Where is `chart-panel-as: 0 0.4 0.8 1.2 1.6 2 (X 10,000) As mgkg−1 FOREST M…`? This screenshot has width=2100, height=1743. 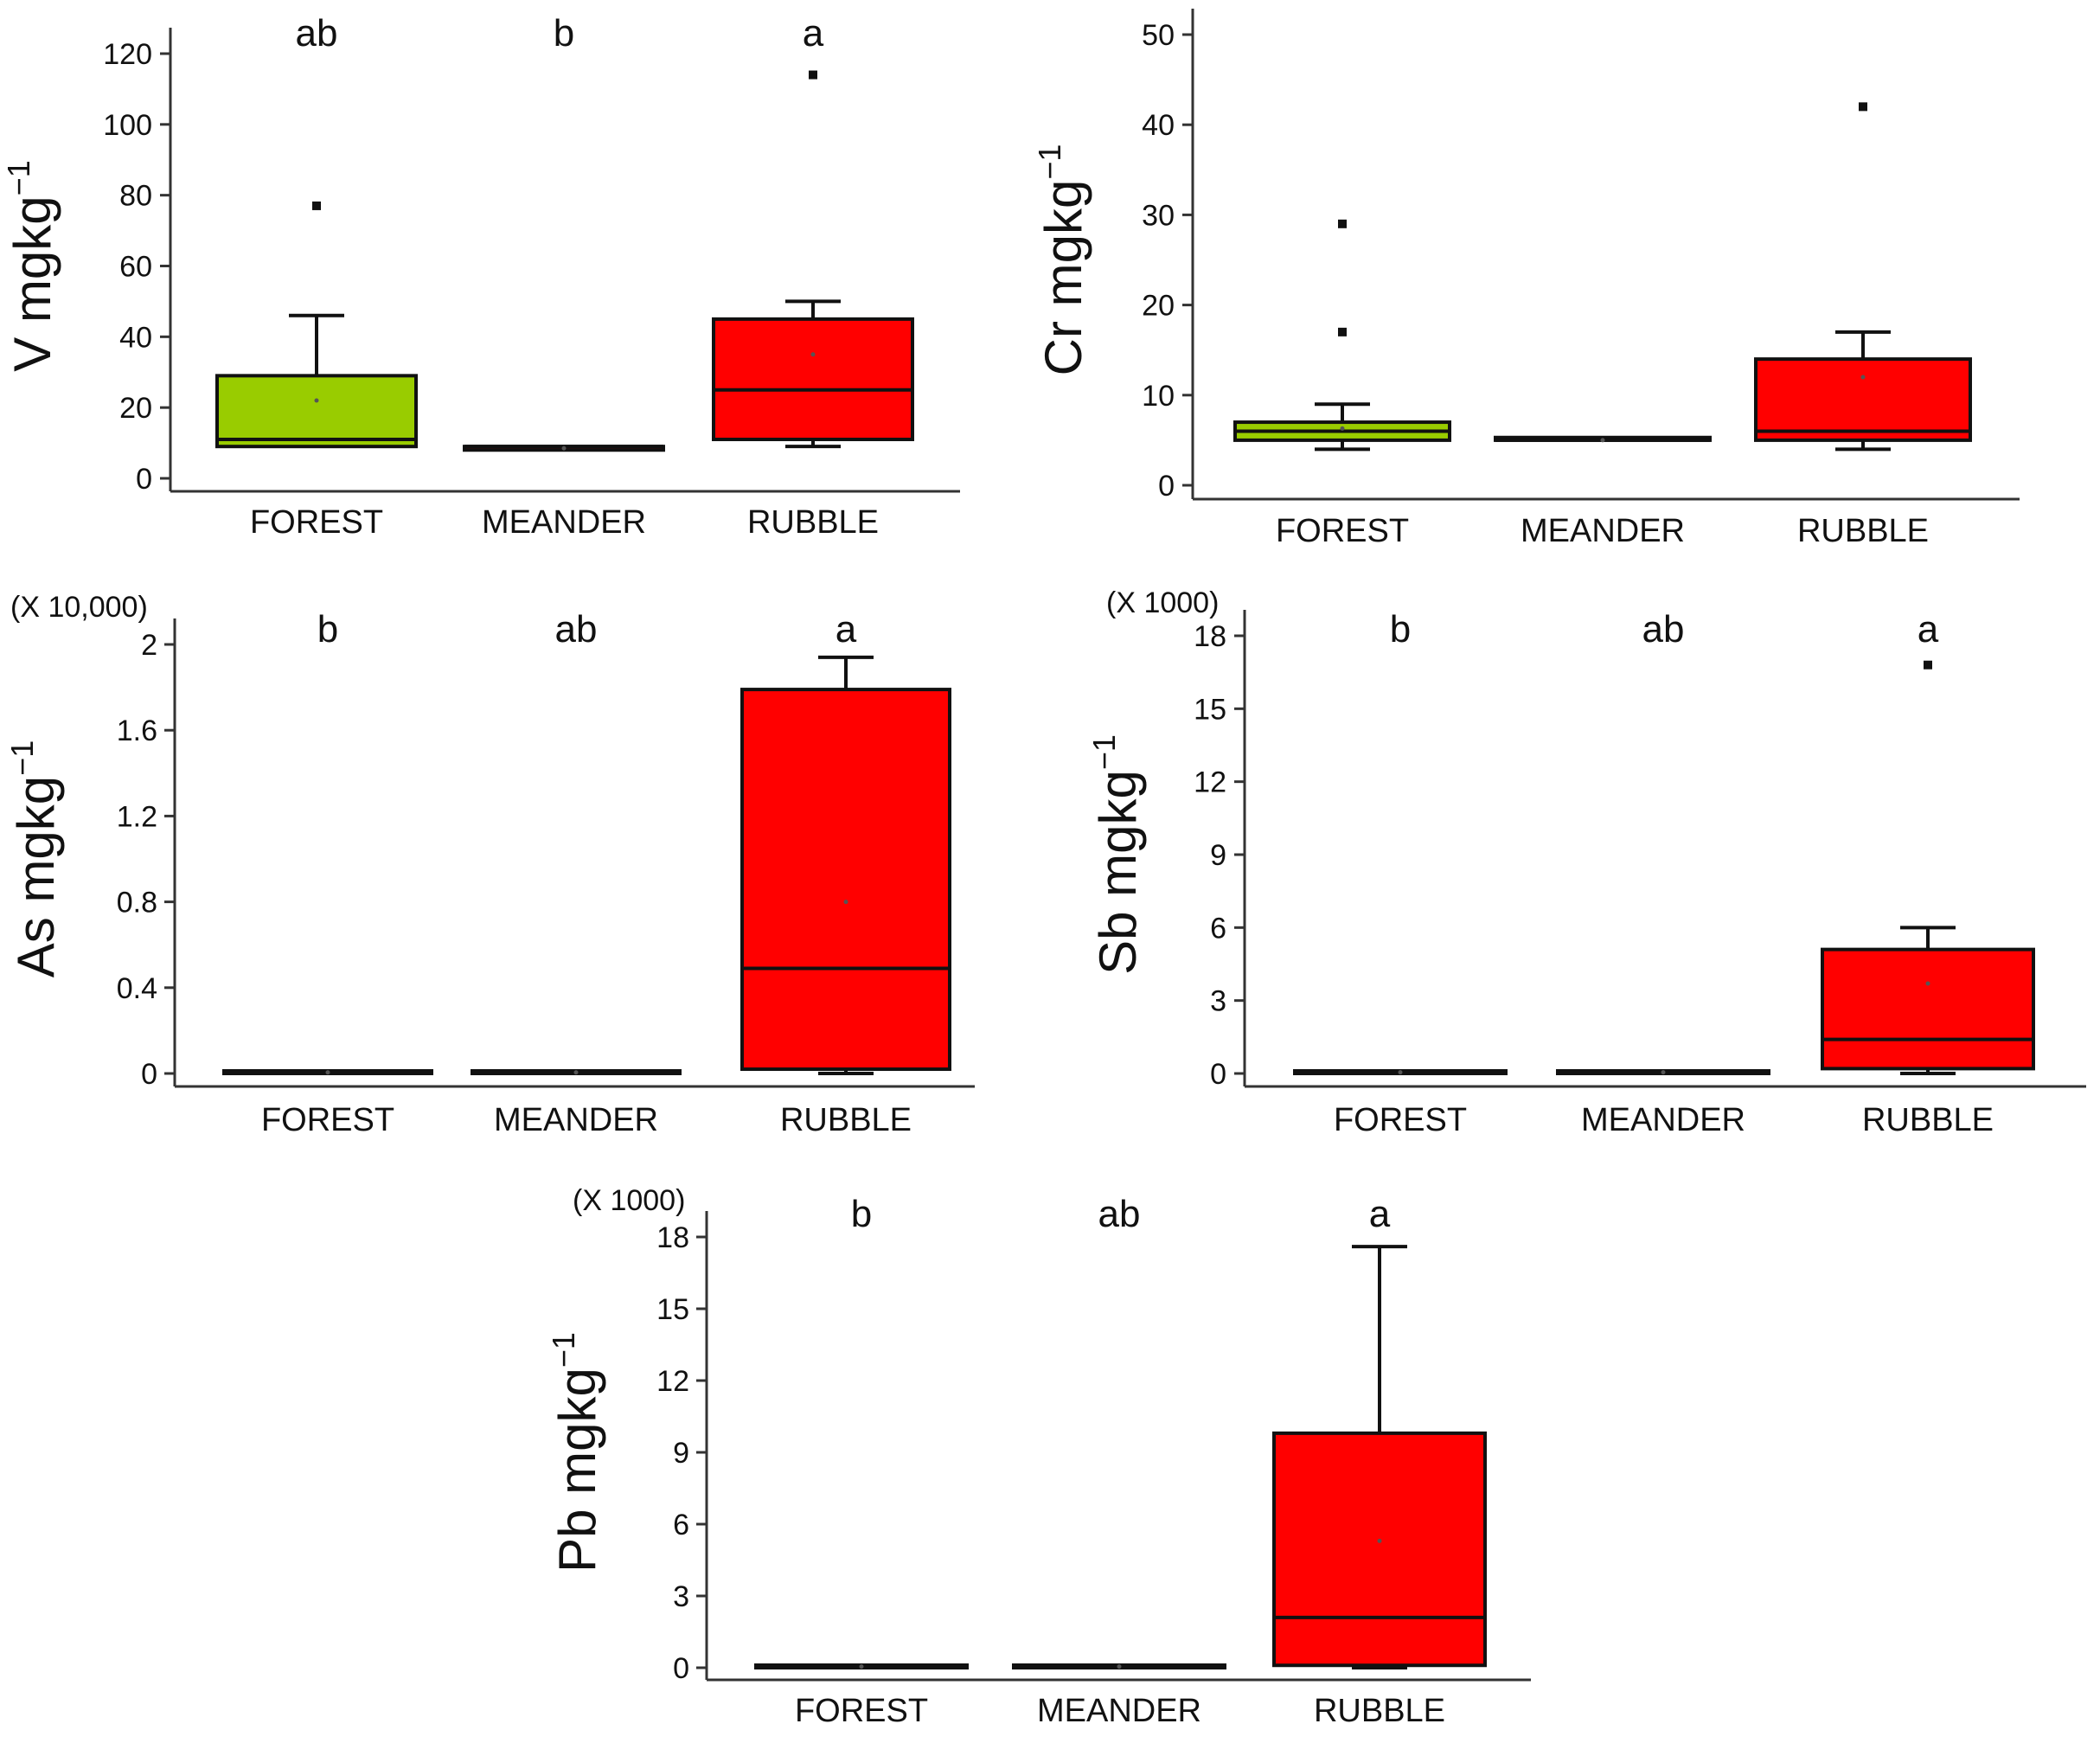 chart-panel-as: 0 0.4 0.8 1.2 1.6 2 (X 10,000) As mgkg−1 FOREST M… is located at coordinates (489, 865).